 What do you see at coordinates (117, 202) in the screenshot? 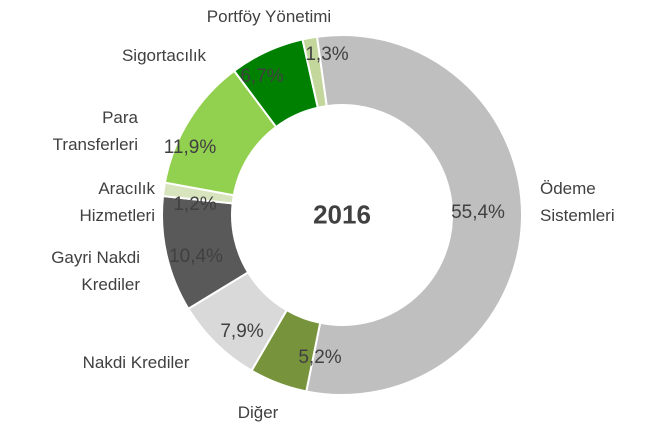
I see `category-label: Aracılık Hizmetleri` at bounding box center [117, 202].